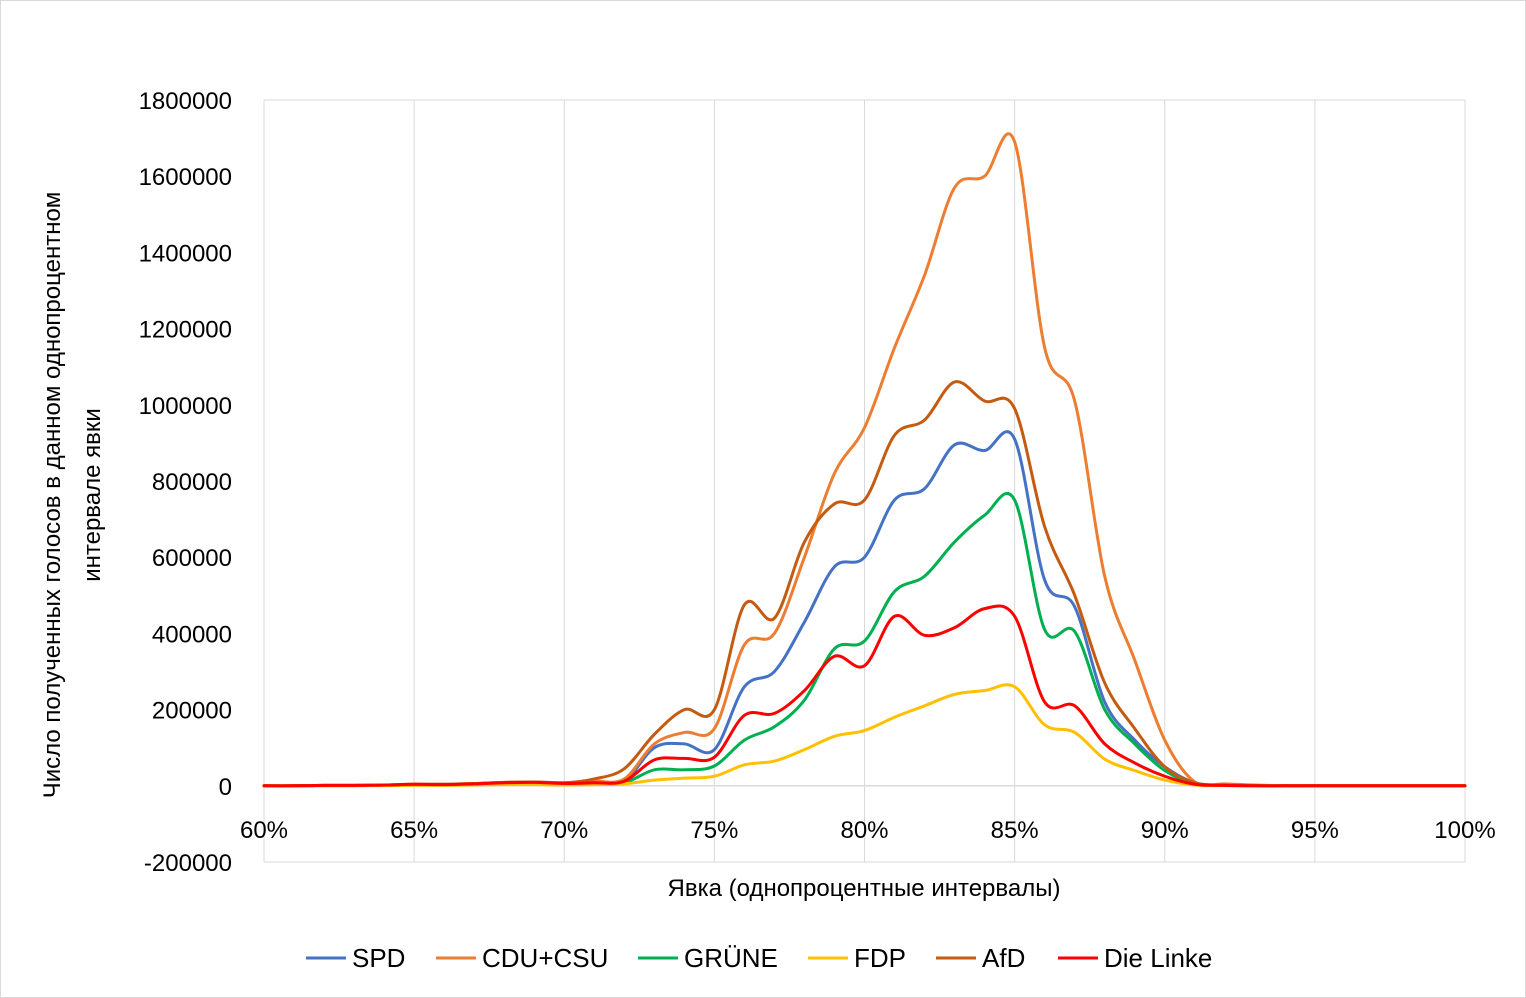  I want to click on legend-label: SPD, so click(378, 958).